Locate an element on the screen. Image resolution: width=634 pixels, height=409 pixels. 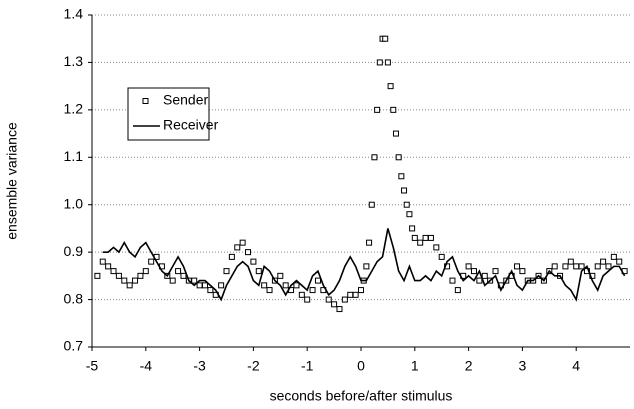
x-tick-label: -3 is located at coordinates (199, 366).